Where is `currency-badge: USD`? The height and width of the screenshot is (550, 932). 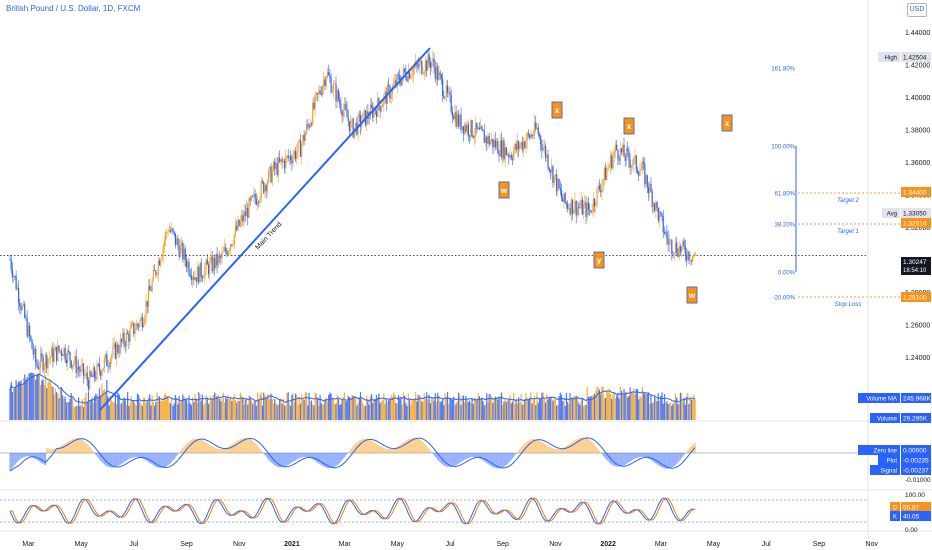 currency-badge: USD is located at coordinates (917, 10).